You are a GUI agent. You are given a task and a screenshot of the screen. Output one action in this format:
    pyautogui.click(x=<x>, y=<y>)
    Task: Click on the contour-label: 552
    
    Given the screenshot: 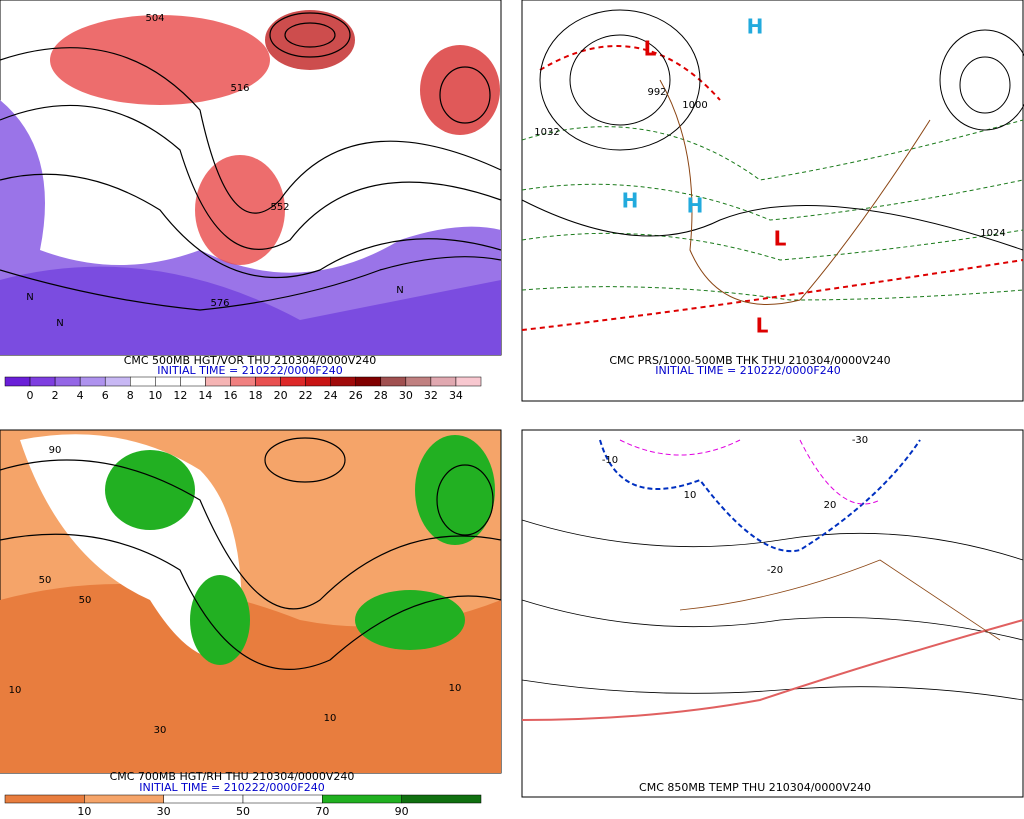 What is the action you would take?
    pyautogui.click(x=279, y=207)
    